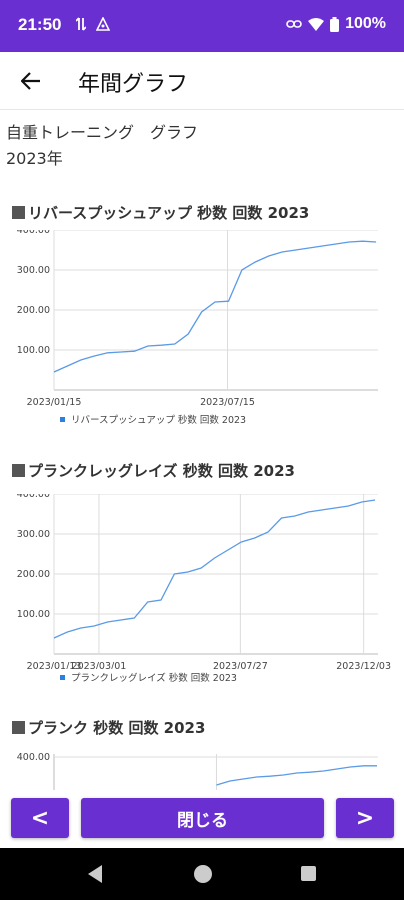 This screenshot has height=900, width=404. Describe the element at coordinates (93, 24) in the screenshot. I see `notification-icons` at that location.